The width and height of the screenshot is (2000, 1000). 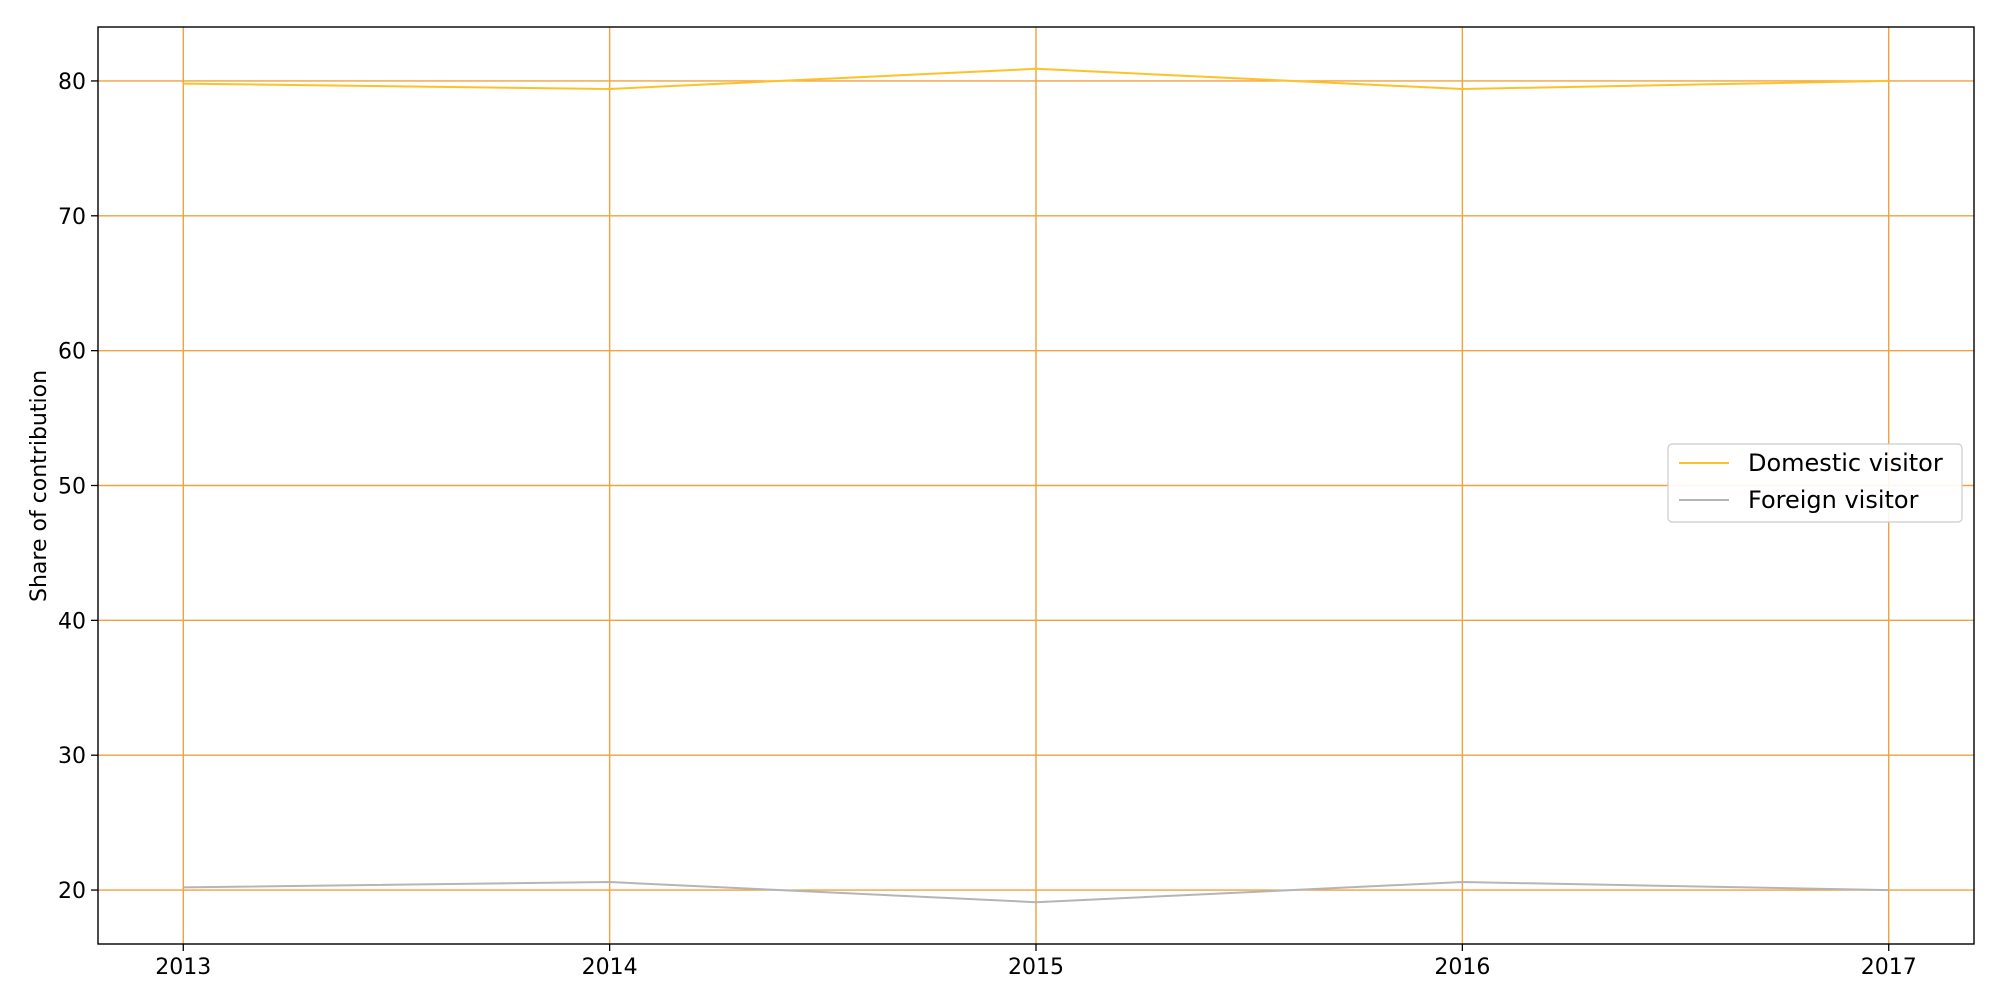 What do you see at coordinates (183, 967) in the screenshot?
I see `x-tick-label: 2013` at bounding box center [183, 967].